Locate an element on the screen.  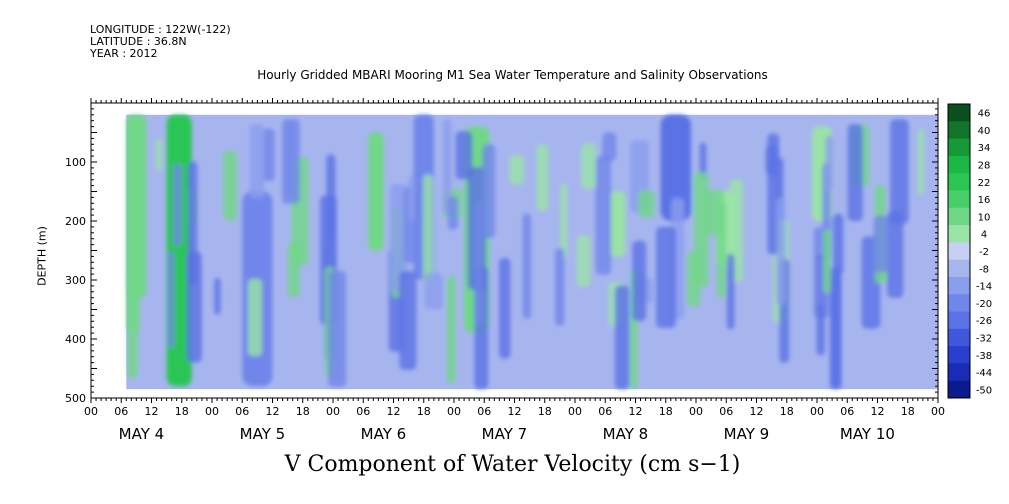
colorbar-label: 34 is located at coordinates (984, 148).